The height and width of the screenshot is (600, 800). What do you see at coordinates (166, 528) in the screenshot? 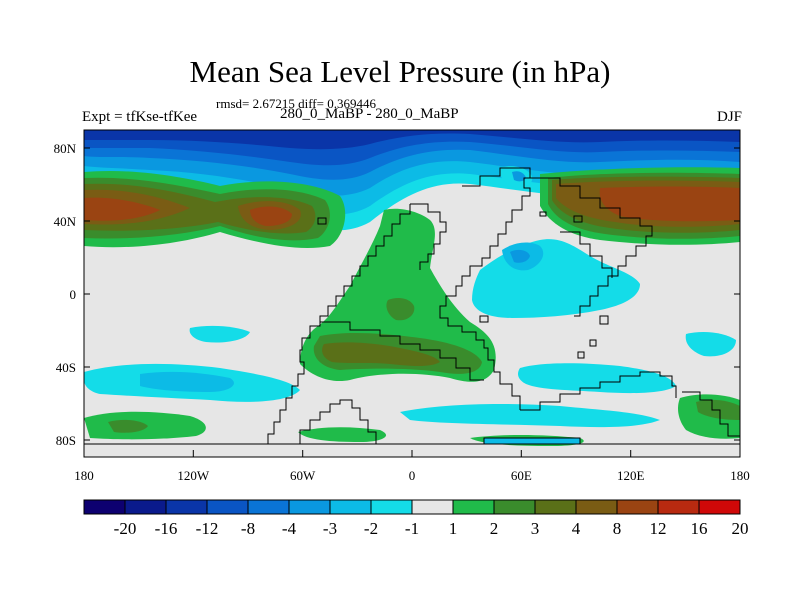
I see `colorbar-label: -16` at bounding box center [166, 528].